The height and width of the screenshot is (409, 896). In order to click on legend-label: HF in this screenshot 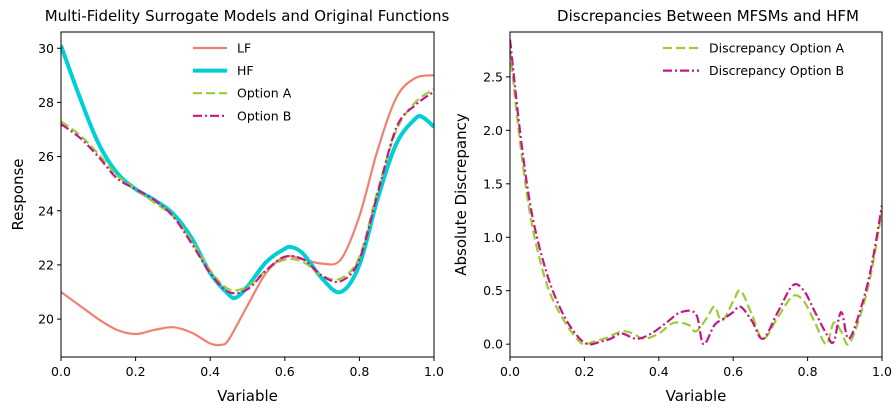, I will do `click(245, 70)`.